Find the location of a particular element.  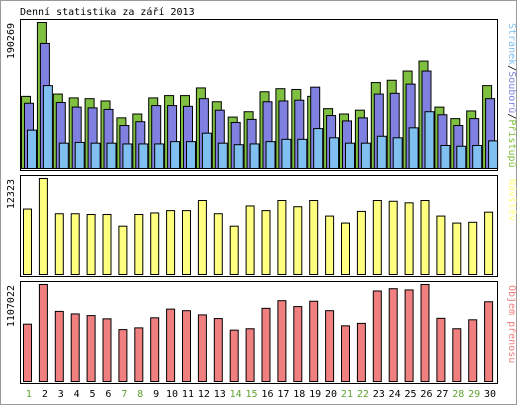

x-tick-label-day-3: 3 is located at coordinates (61, 394).